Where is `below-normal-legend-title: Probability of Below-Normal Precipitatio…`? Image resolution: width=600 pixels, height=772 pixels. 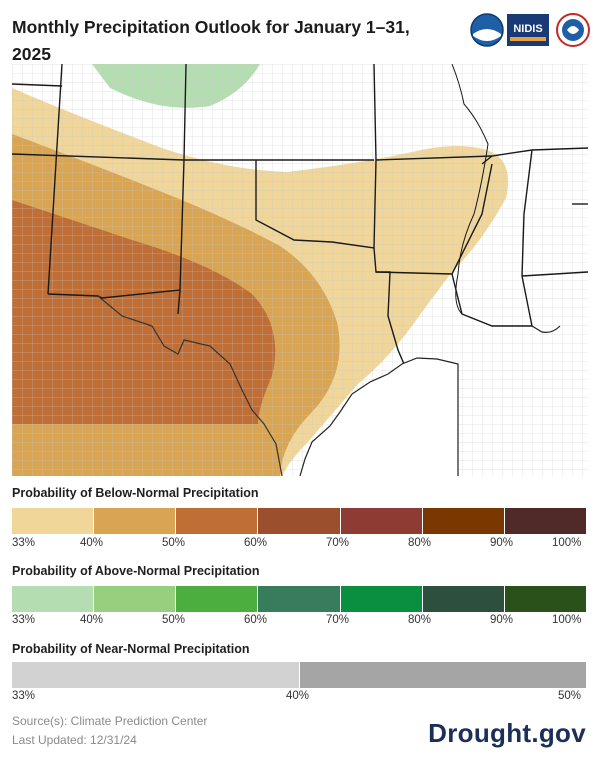
below-normal-legend-title: Probability of Below-Normal Precipitatio… is located at coordinates (135, 493).